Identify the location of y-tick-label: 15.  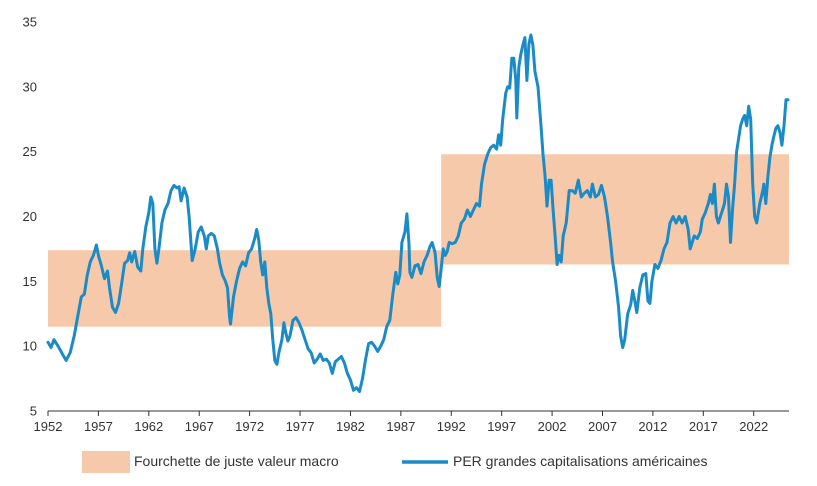
(30, 281).